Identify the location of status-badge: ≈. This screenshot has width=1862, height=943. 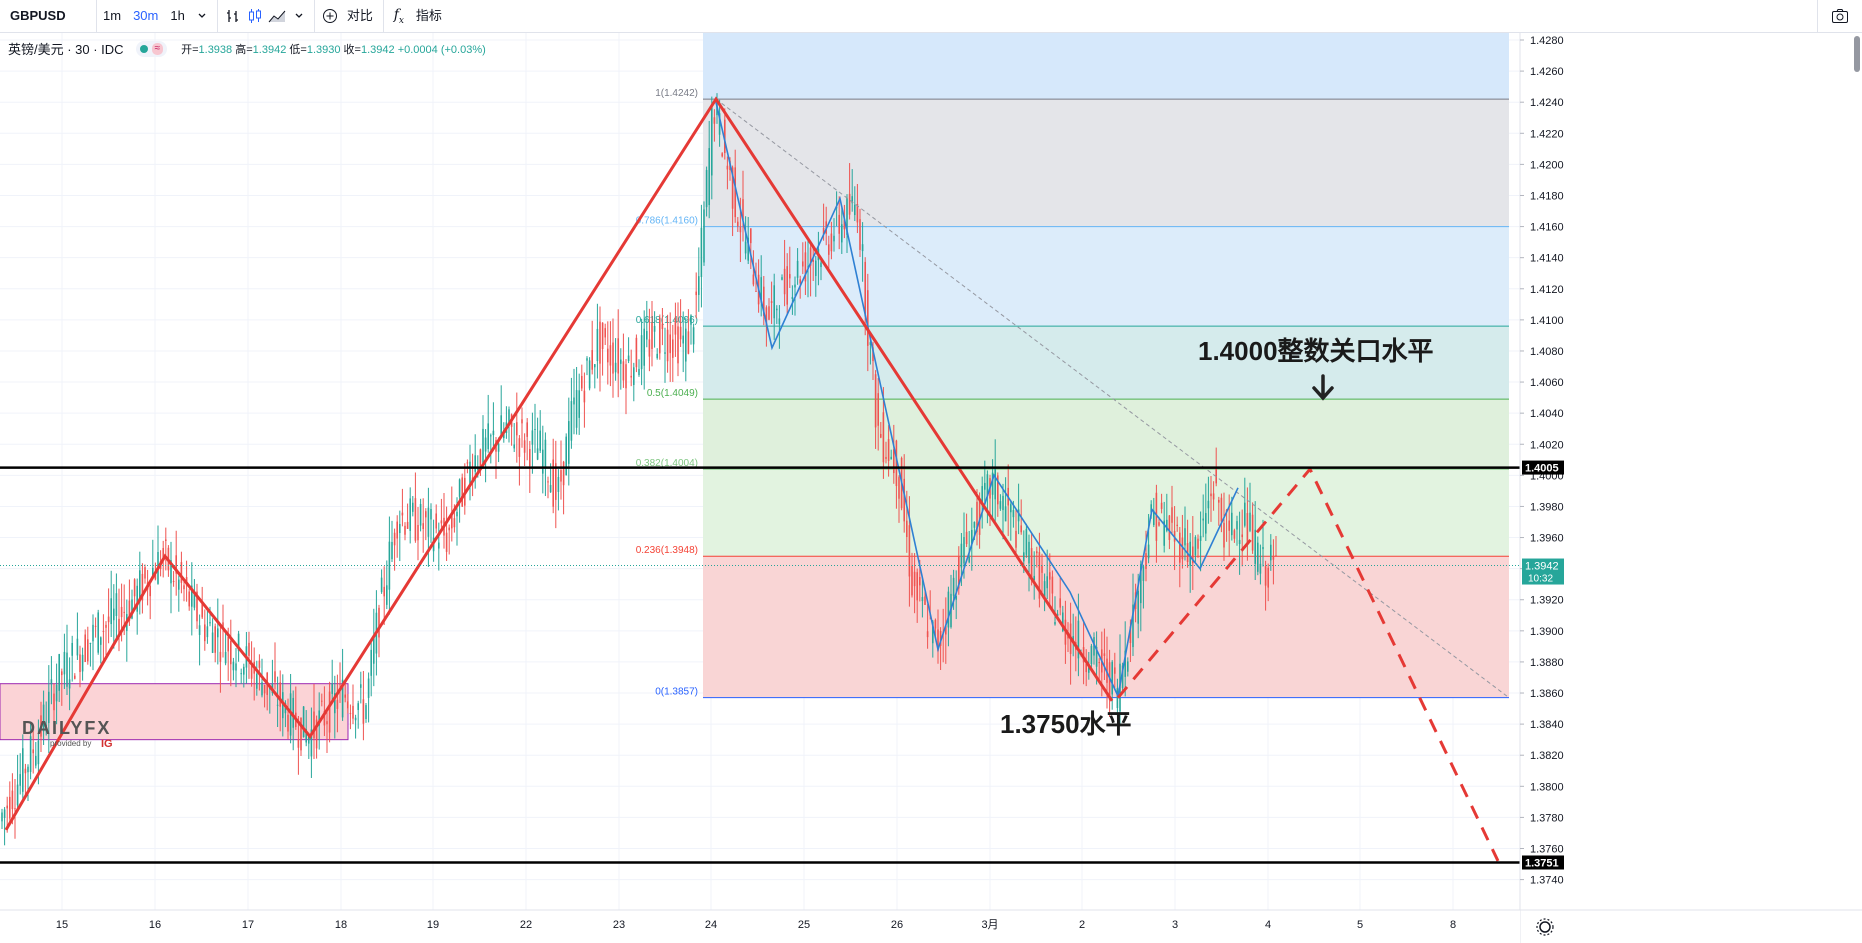
(151, 48).